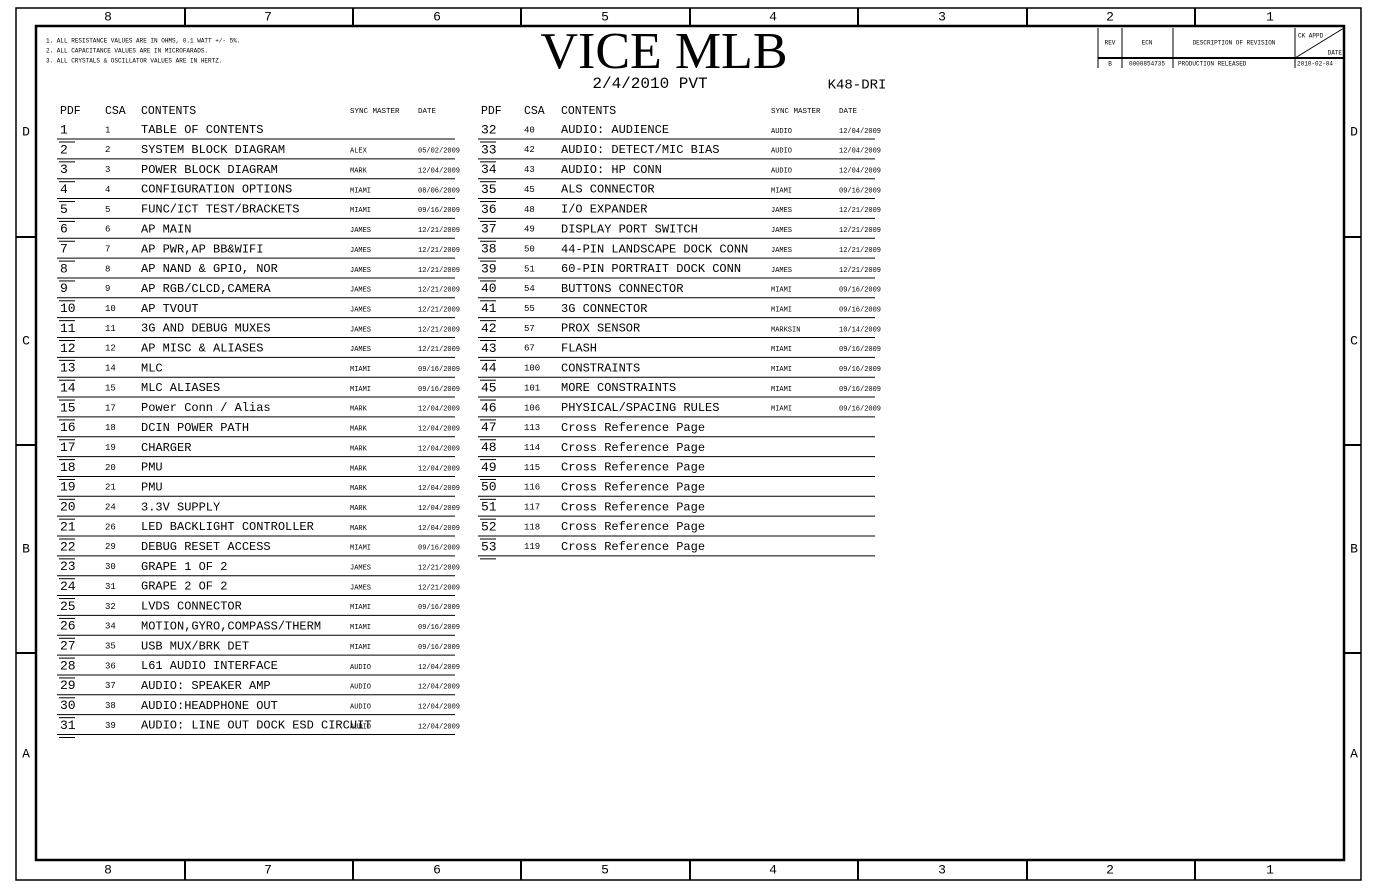 The height and width of the screenshot is (888, 1378). Describe the element at coordinates (64, 249) in the screenshot. I see `toc-pdf: 7` at that location.